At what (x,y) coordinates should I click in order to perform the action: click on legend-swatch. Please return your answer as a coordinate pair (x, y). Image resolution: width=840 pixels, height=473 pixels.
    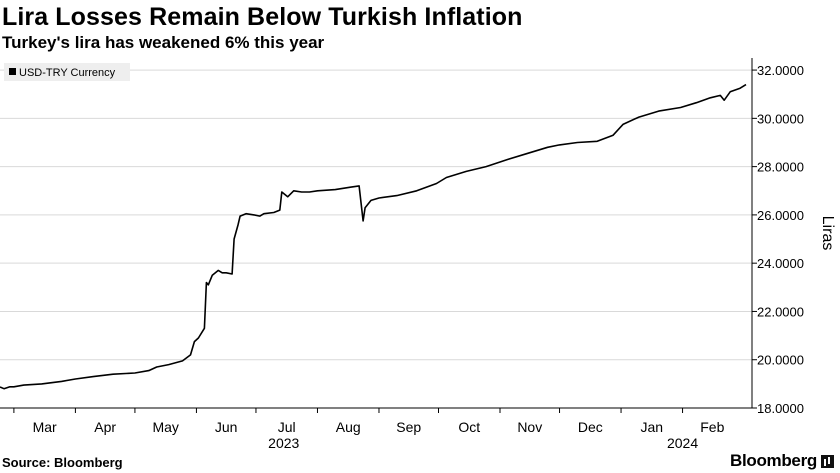
    Looking at the image, I should click on (12, 71).